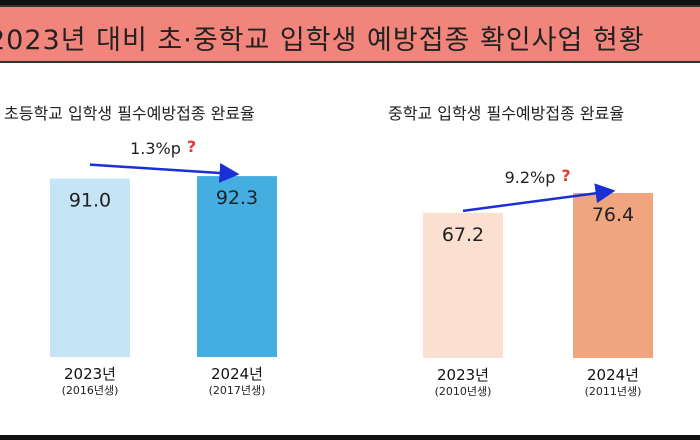  I want to click on x-tick-sublabel: (2011년생), so click(613, 391).